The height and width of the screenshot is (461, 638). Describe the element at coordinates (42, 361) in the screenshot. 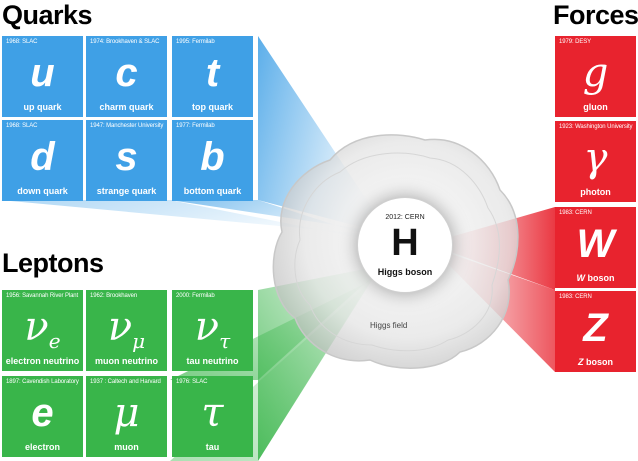

I see `particle-name: electron neutrino` at that location.